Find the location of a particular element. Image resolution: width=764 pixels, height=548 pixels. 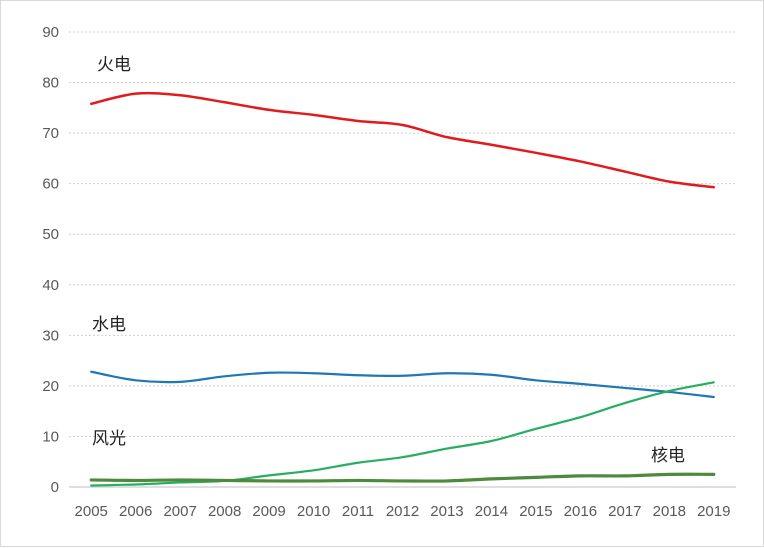

x-tick-label: 2015 is located at coordinates (535, 511).